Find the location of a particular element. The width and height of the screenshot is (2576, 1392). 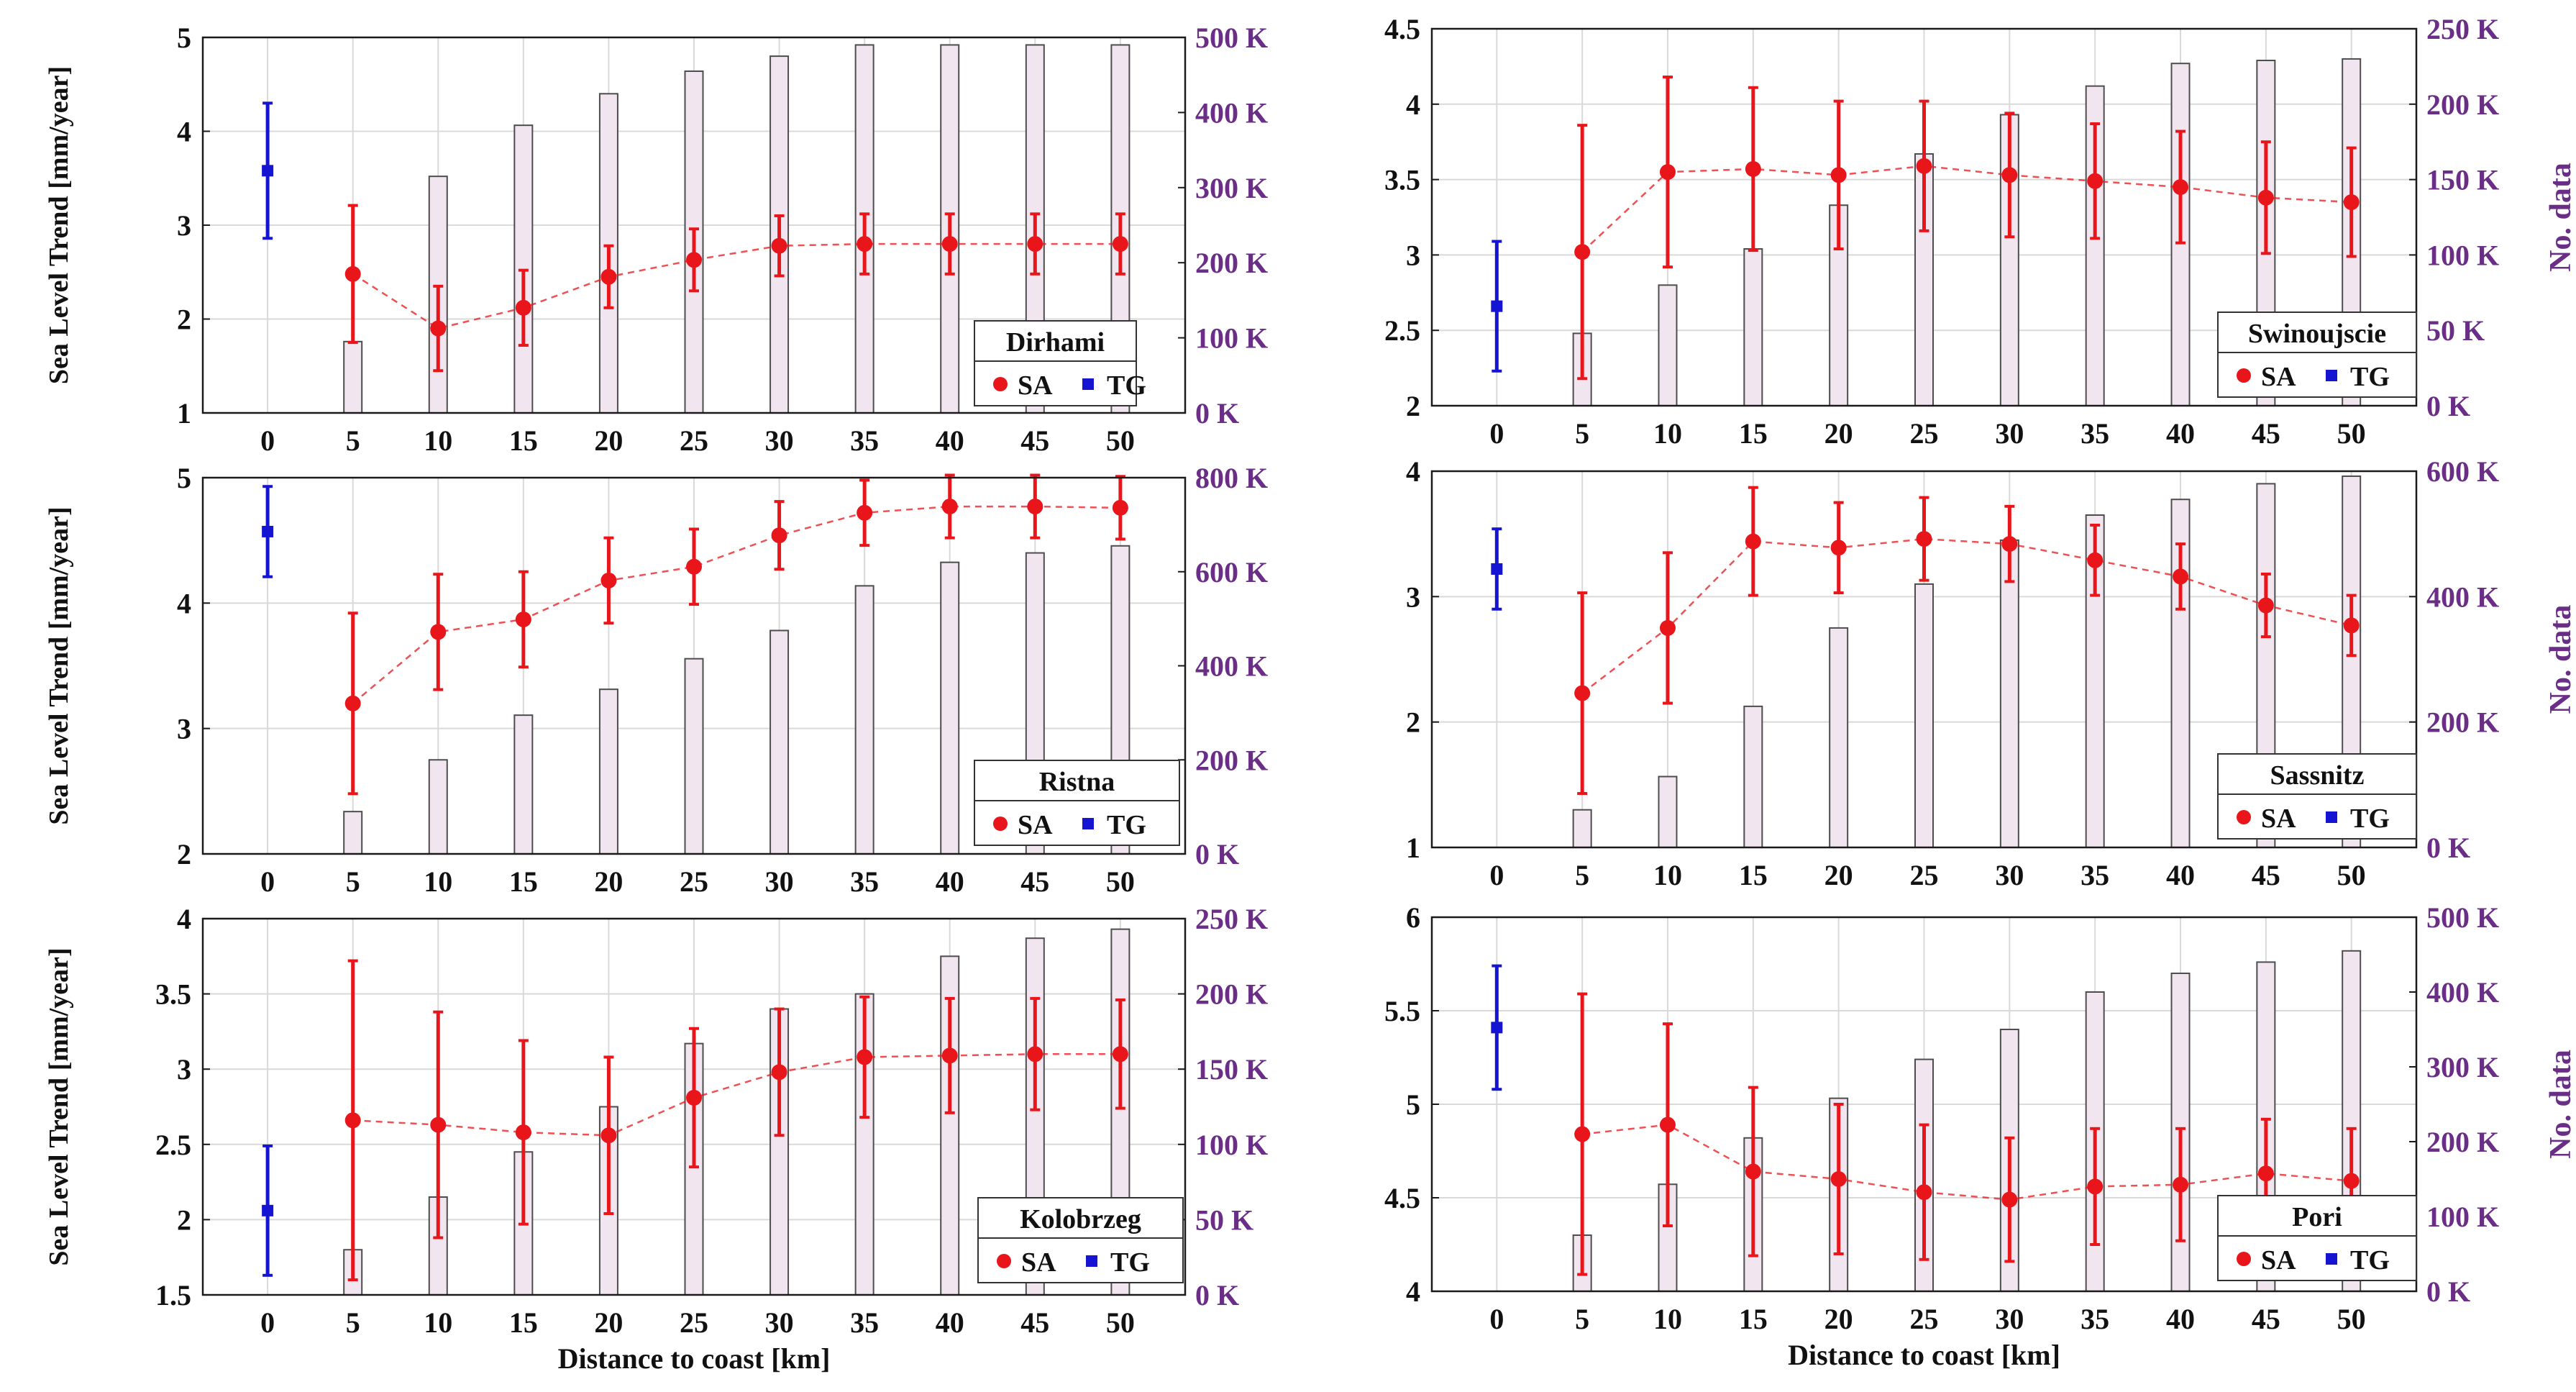

legend: Swinoujscie SA TG is located at coordinates (2317, 354).